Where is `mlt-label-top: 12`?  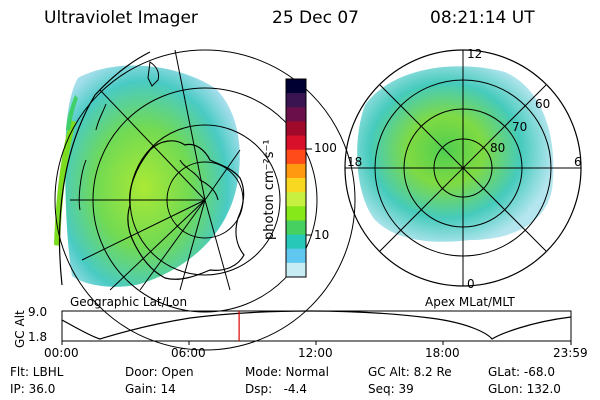
mlt-label-top: 12 is located at coordinates (475, 54).